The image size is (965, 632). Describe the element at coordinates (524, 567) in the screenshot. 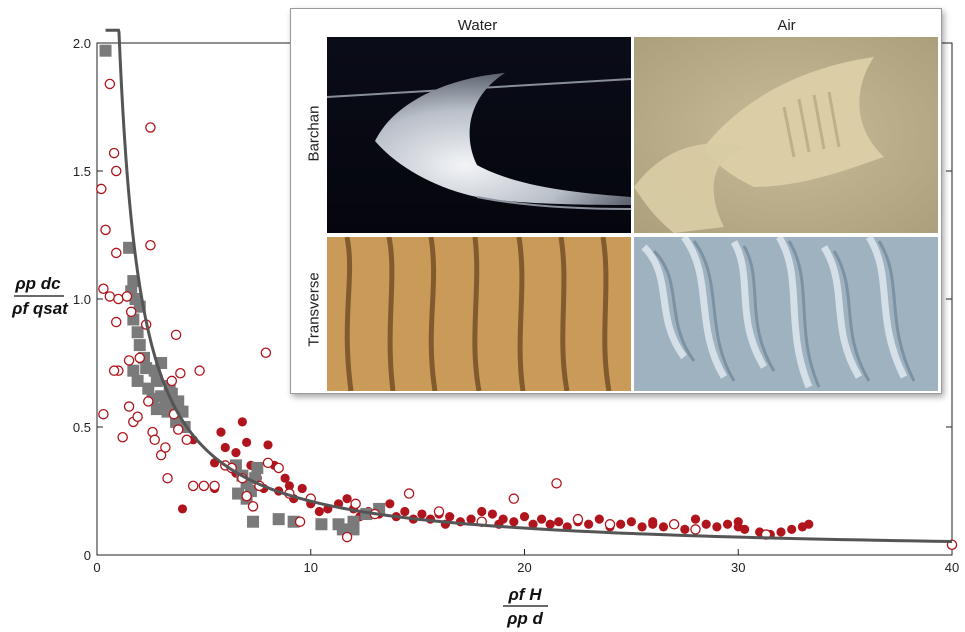

I see `x-tick-label: 20` at that location.